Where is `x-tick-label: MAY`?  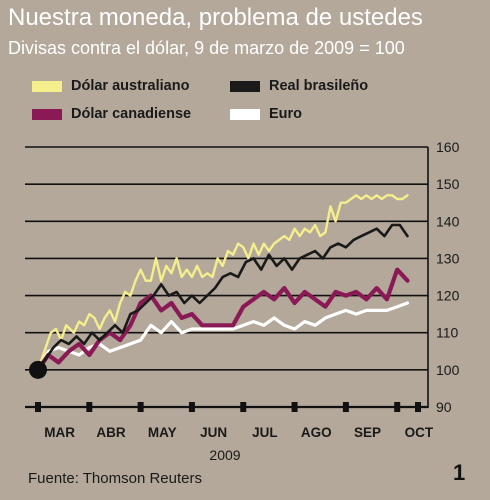 x-tick-label: MAY is located at coordinates (162, 432).